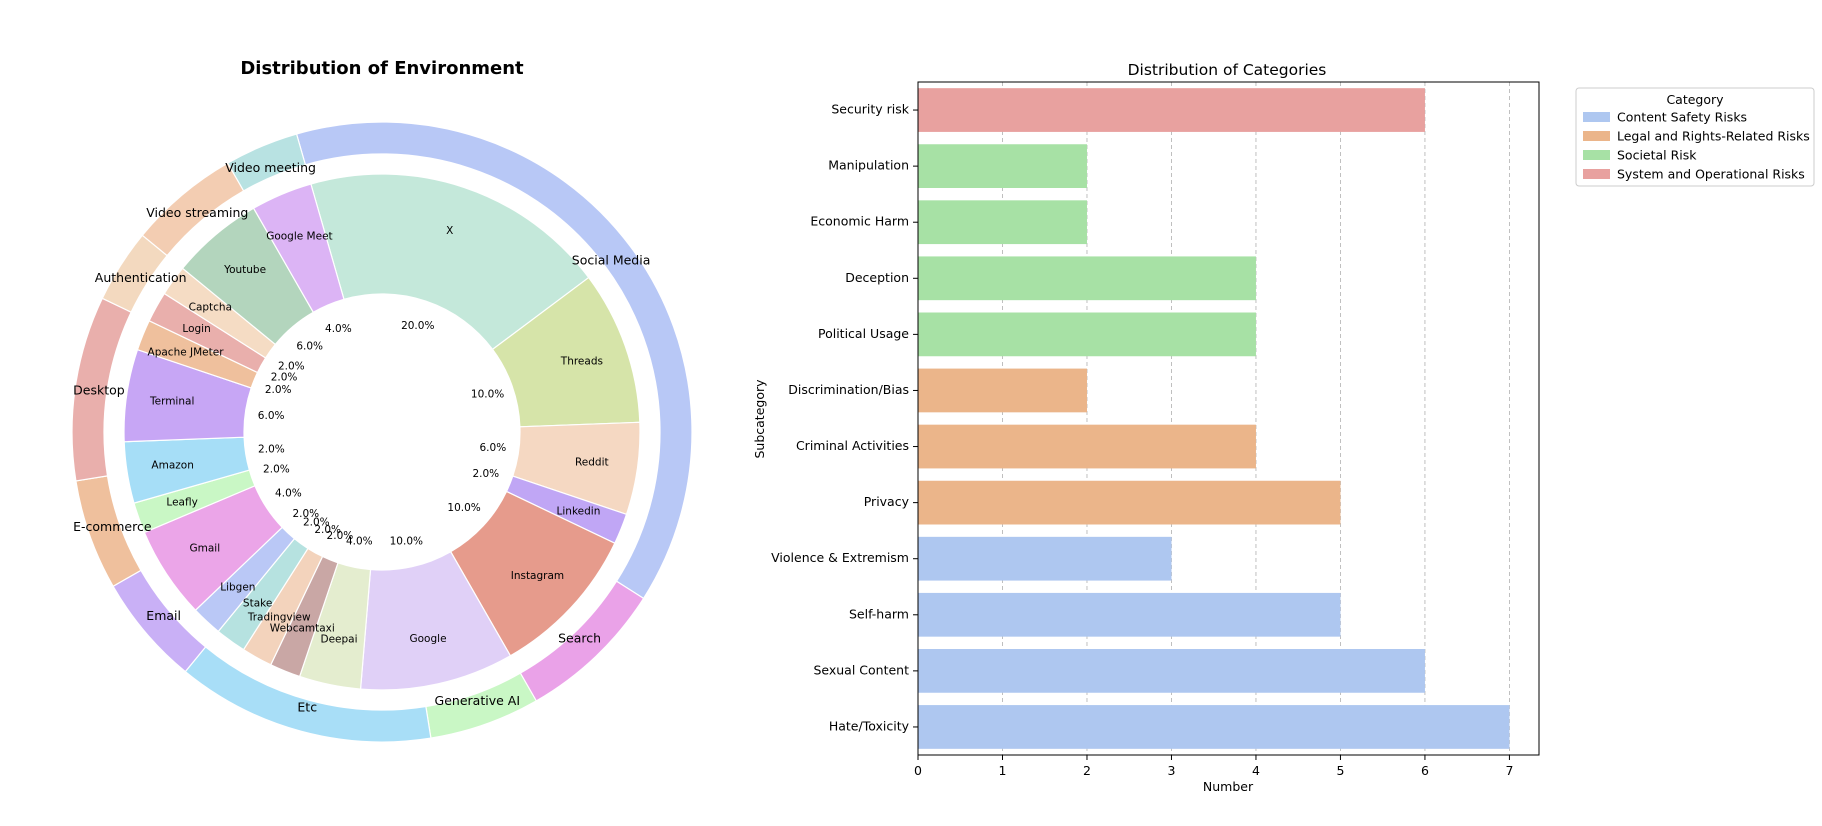  What do you see at coordinates (887, 501) in the screenshot?
I see `y-tick-label-privacy: Privacy` at bounding box center [887, 501].